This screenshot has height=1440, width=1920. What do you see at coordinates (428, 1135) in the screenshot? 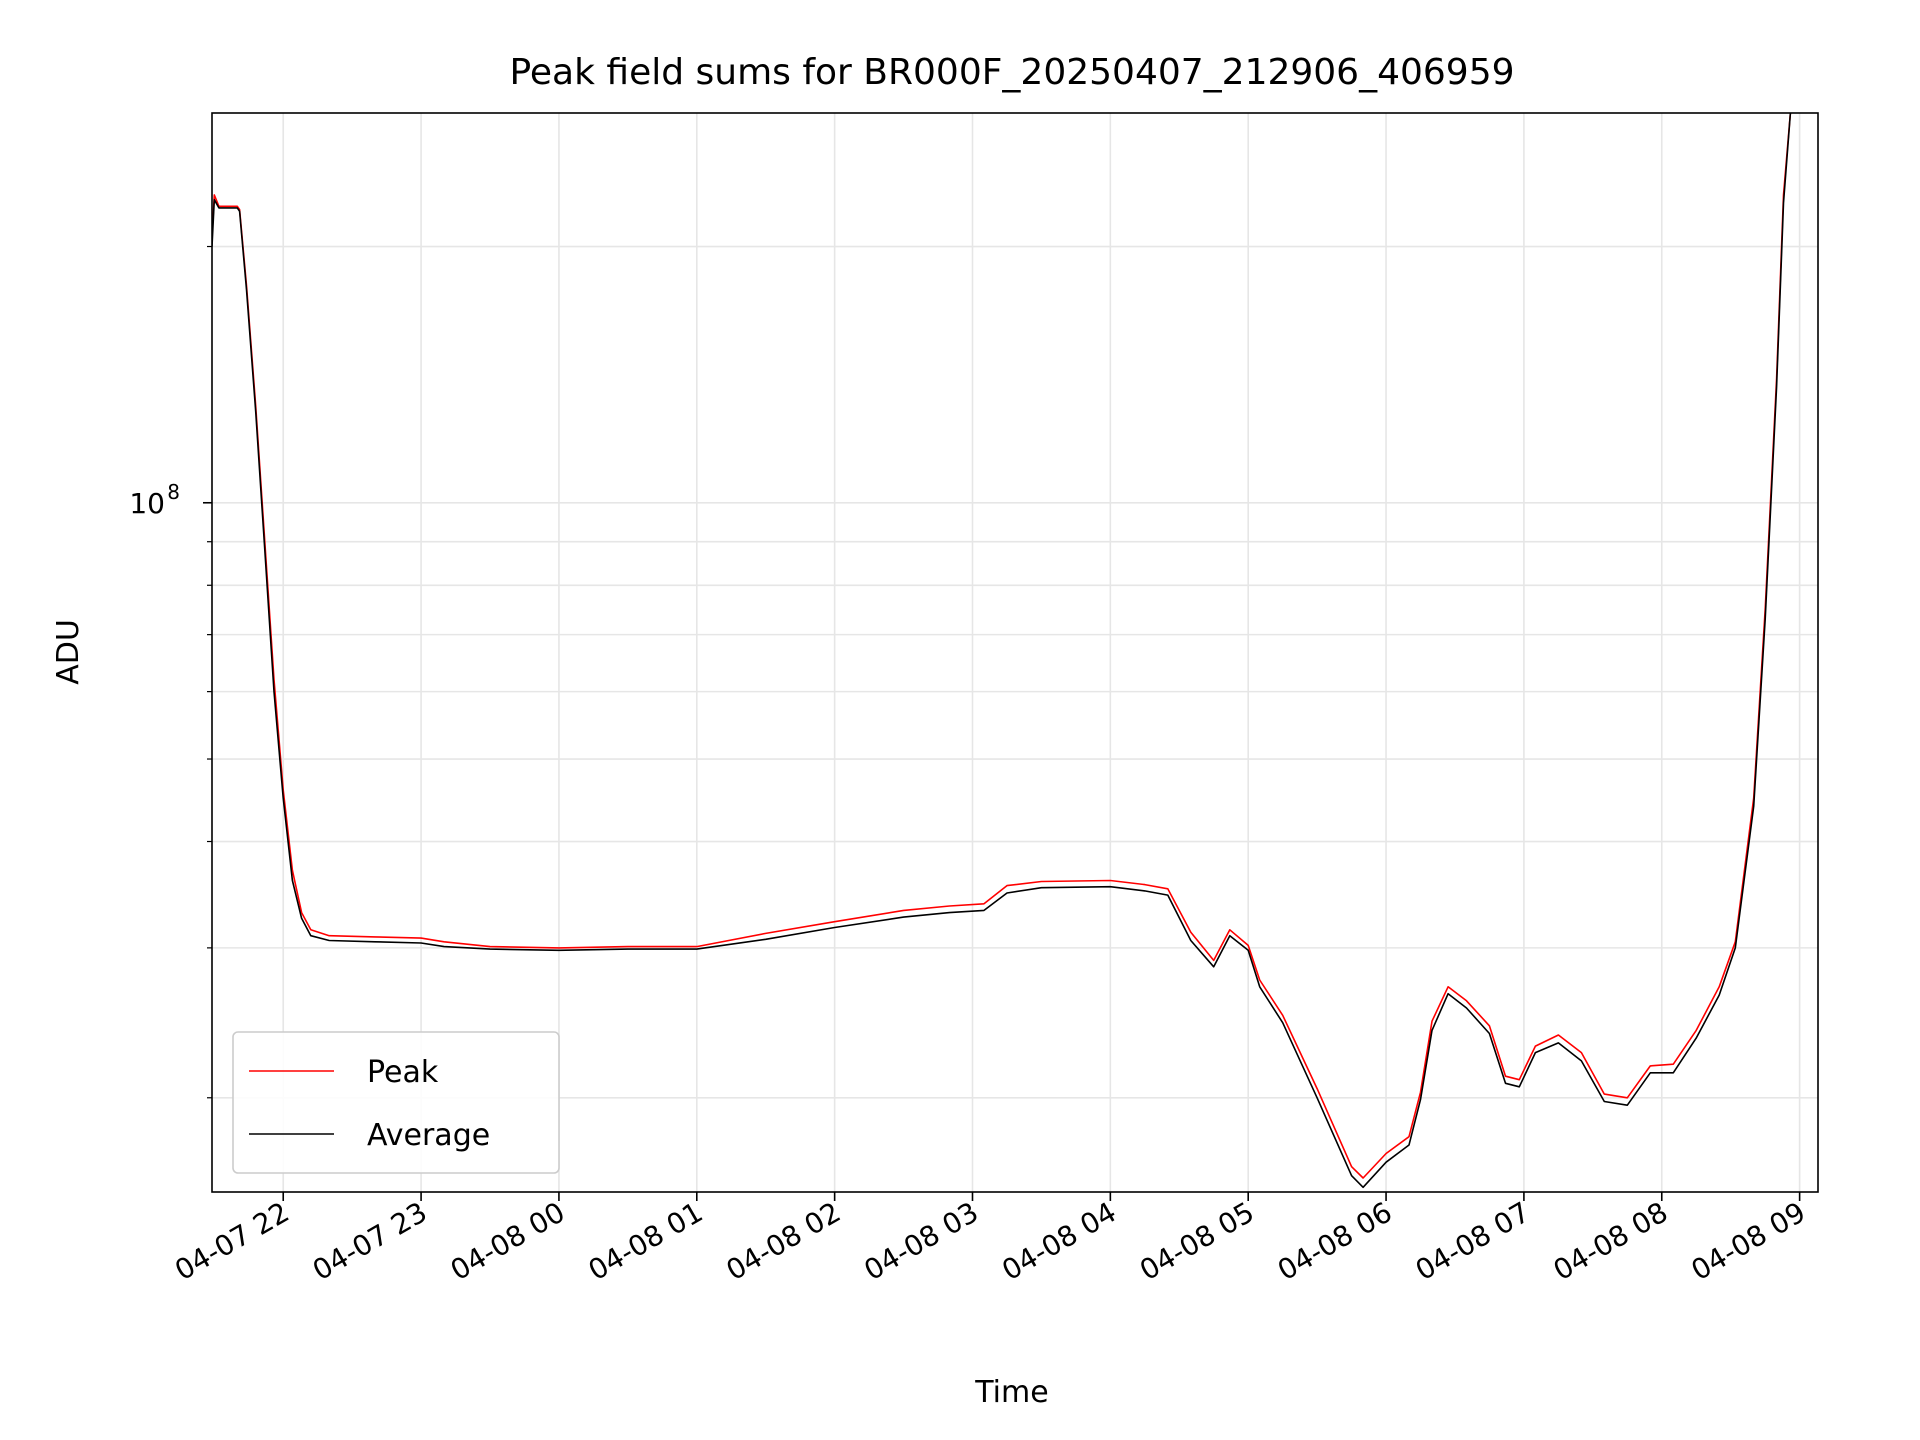
I see `legend-label-average: Average` at bounding box center [428, 1135].